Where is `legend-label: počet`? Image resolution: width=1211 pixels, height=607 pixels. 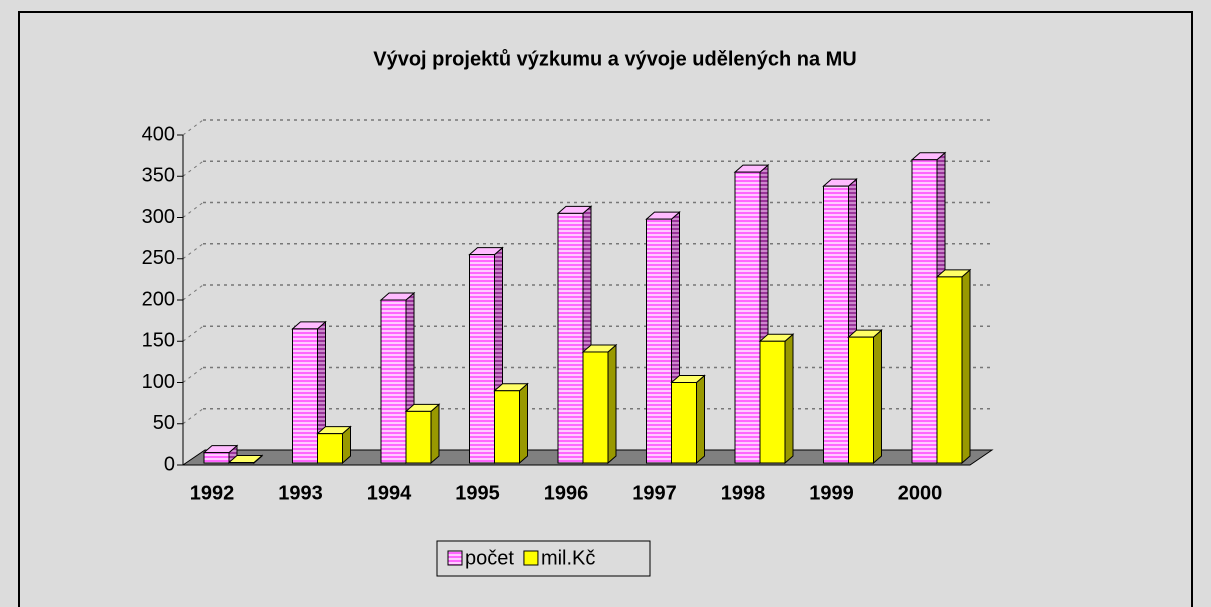 legend-label: počet is located at coordinates (489, 558).